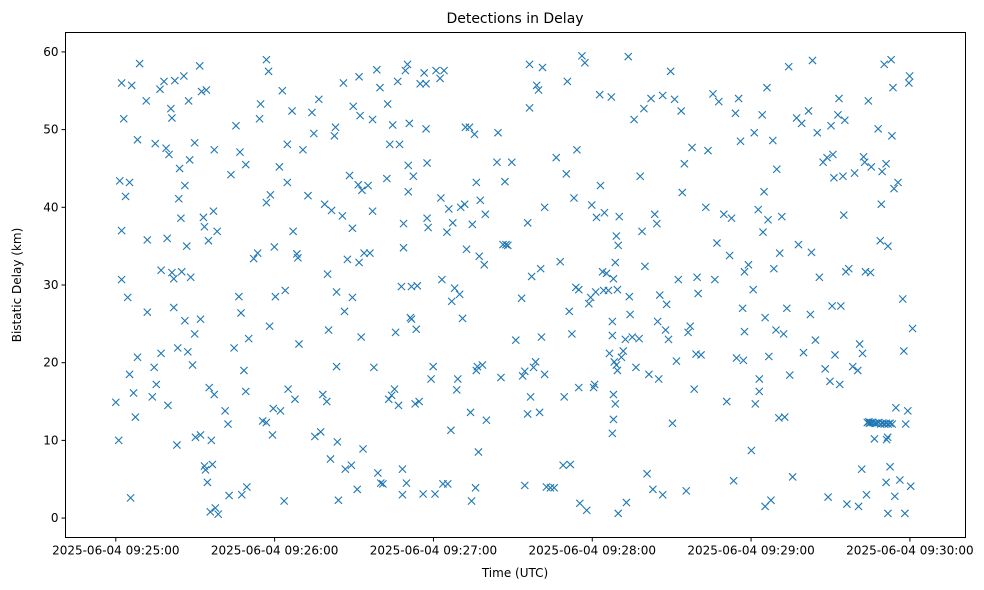 This screenshot has height=590, width=984. Describe the element at coordinates (50, 52) in the screenshot. I see `y-tick-label: 60` at that location.